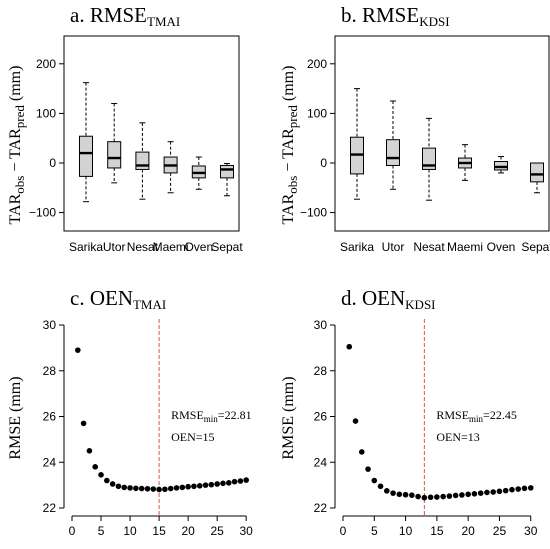 Image resolution: width=550 pixels, height=549 pixels. I want to click on y-tick-label: 24, so click(50, 462).